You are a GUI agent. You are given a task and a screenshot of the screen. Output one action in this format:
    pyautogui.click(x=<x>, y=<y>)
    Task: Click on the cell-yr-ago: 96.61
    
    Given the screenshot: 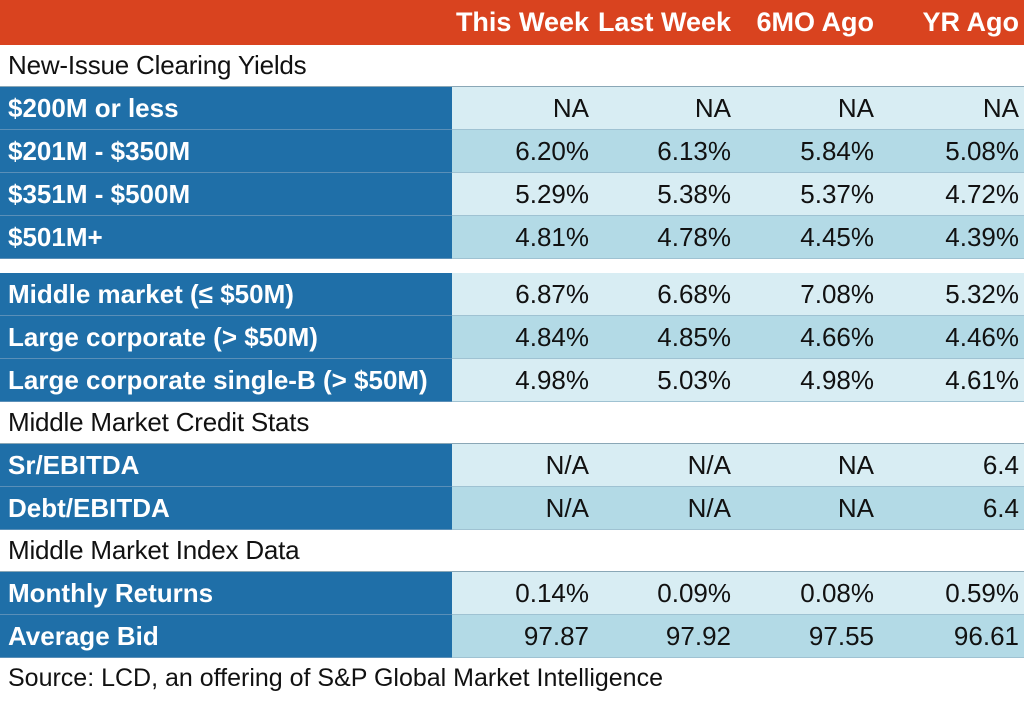 What is the action you would take?
    pyautogui.click(x=951, y=636)
    